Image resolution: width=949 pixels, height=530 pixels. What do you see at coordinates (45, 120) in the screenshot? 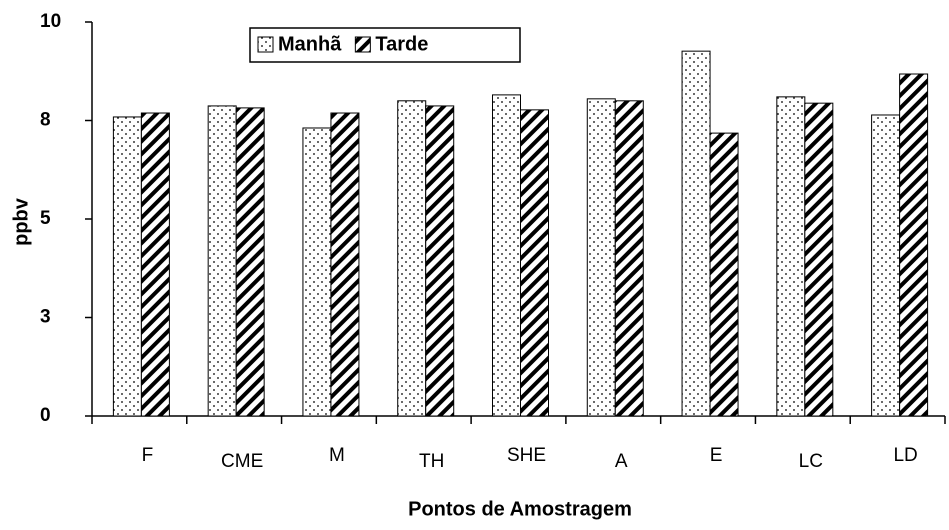
I see `y-tick-label: 8` at bounding box center [45, 120].